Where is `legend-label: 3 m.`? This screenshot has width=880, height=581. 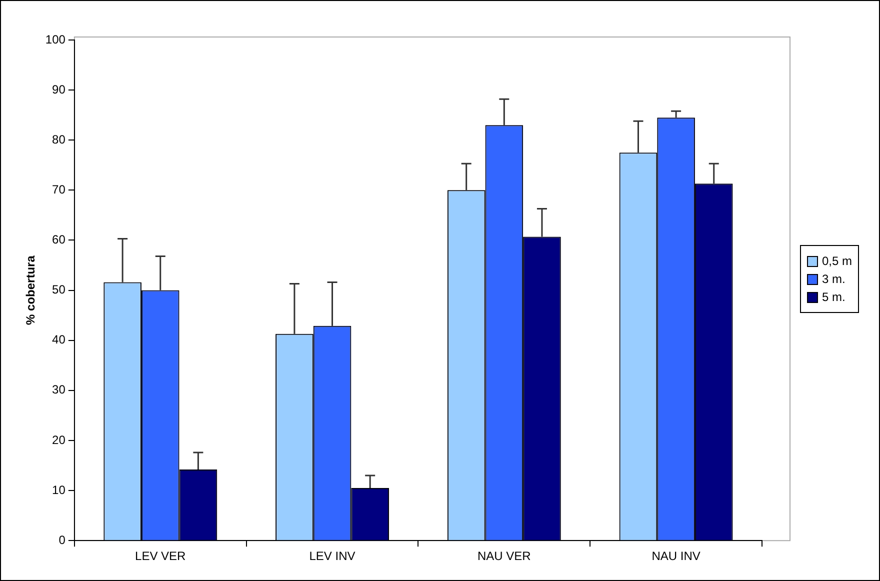 legend-label: 3 m. is located at coordinates (834, 279).